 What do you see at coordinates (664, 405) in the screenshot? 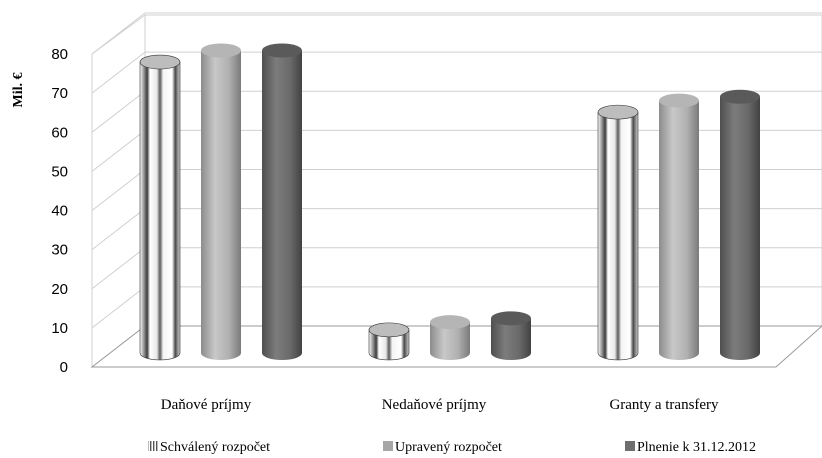
I see `category-label: Granty a transfery` at bounding box center [664, 405].